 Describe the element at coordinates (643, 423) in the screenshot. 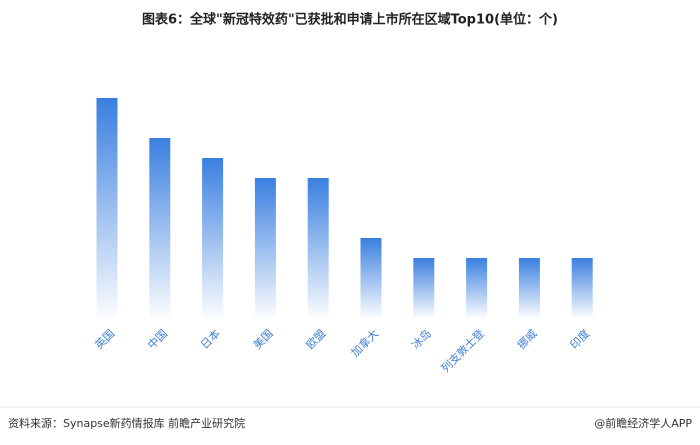

I see `credit: @前瞻经济学人APP` at that location.